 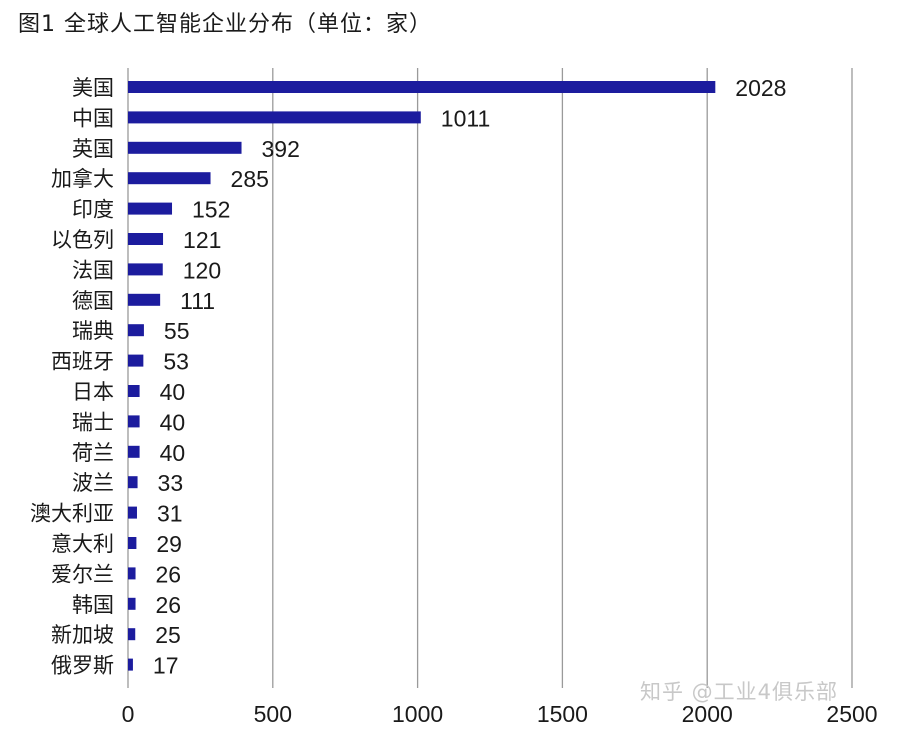 What do you see at coordinates (177, 331) in the screenshot?
I see `value-label: 55` at bounding box center [177, 331].